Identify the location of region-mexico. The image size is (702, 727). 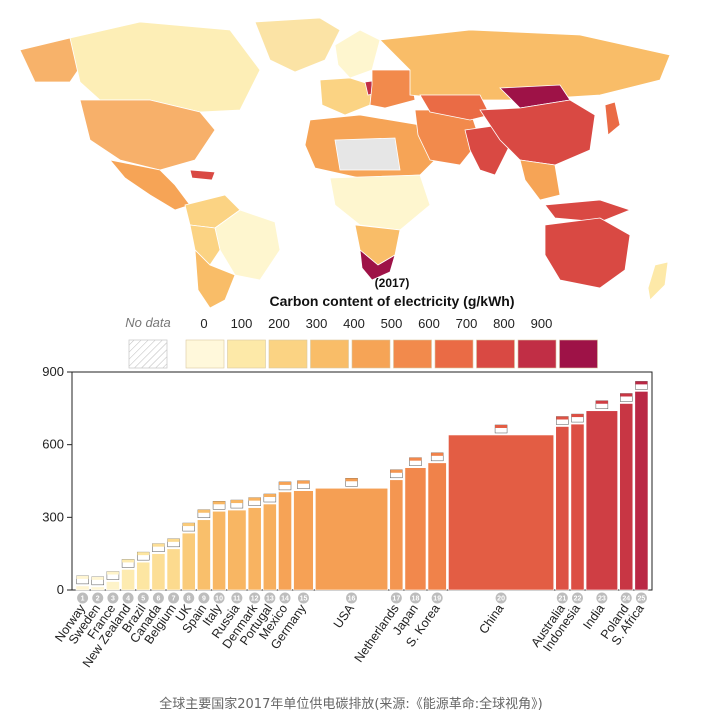
(149, 185).